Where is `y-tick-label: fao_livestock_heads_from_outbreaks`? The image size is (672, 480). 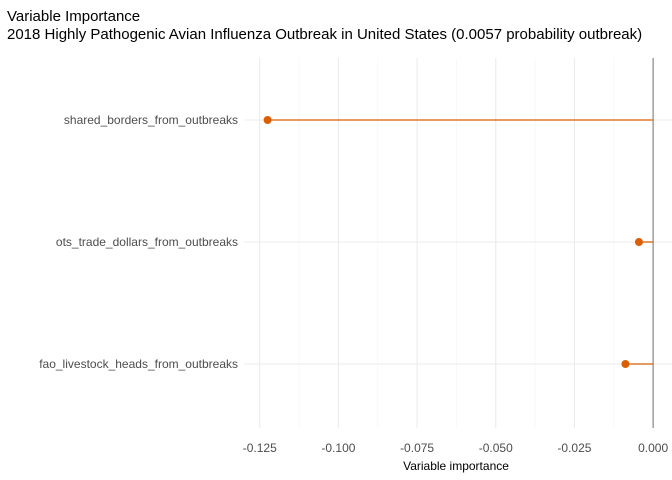
y-tick-label: fao_livestock_heads_from_outbreaks is located at coordinates (138, 364).